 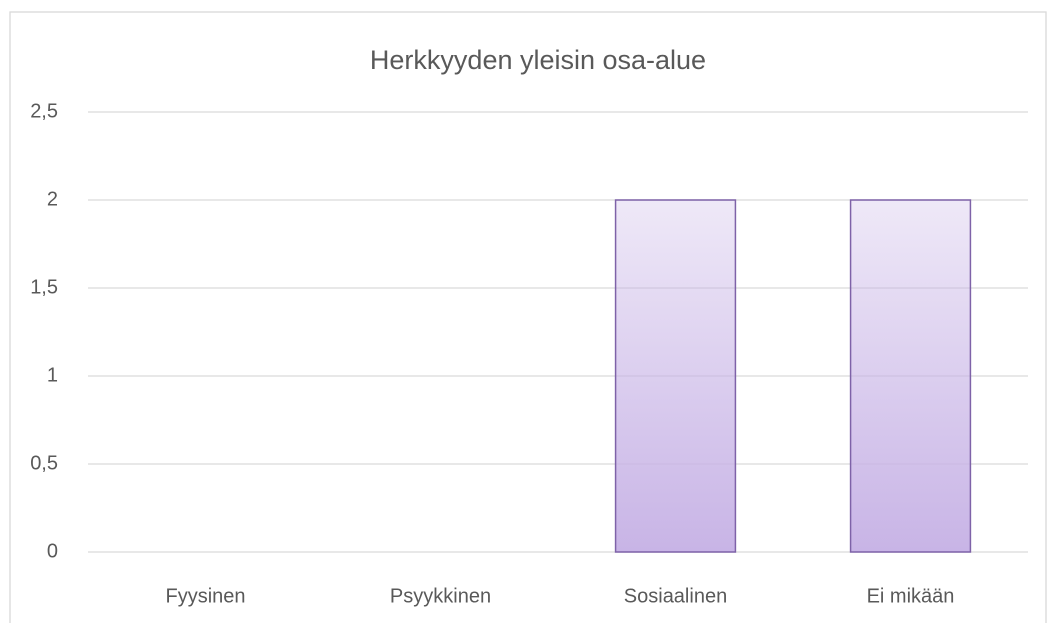 What do you see at coordinates (44, 111) in the screenshot?
I see `y-tick-label: 2,5` at bounding box center [44, 111].